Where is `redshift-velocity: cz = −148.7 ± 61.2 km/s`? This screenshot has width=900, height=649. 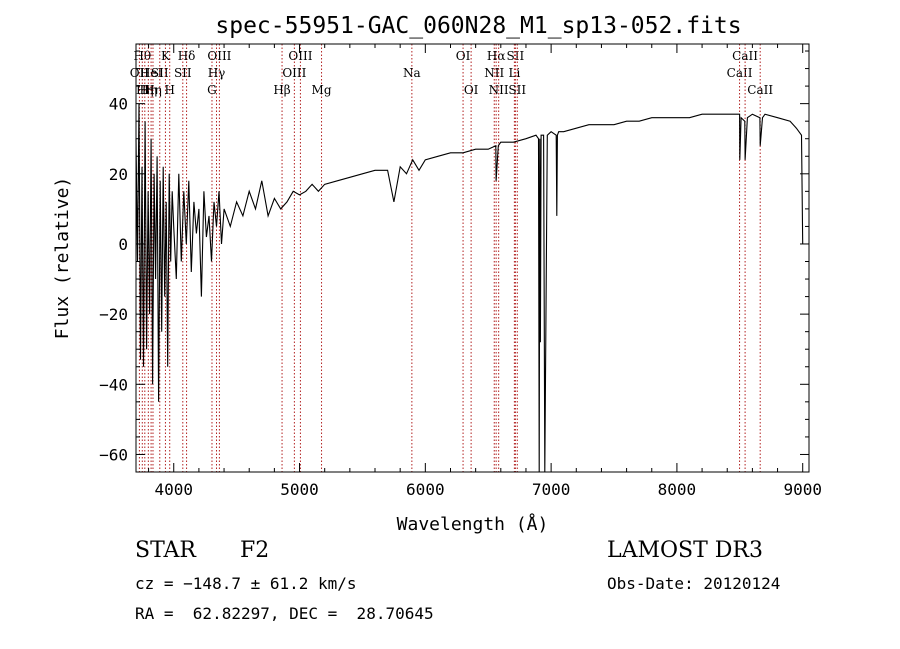
redshift-velocity: cz = −148.7 ± 61.2 km/s is located at coordinates (246, 583).